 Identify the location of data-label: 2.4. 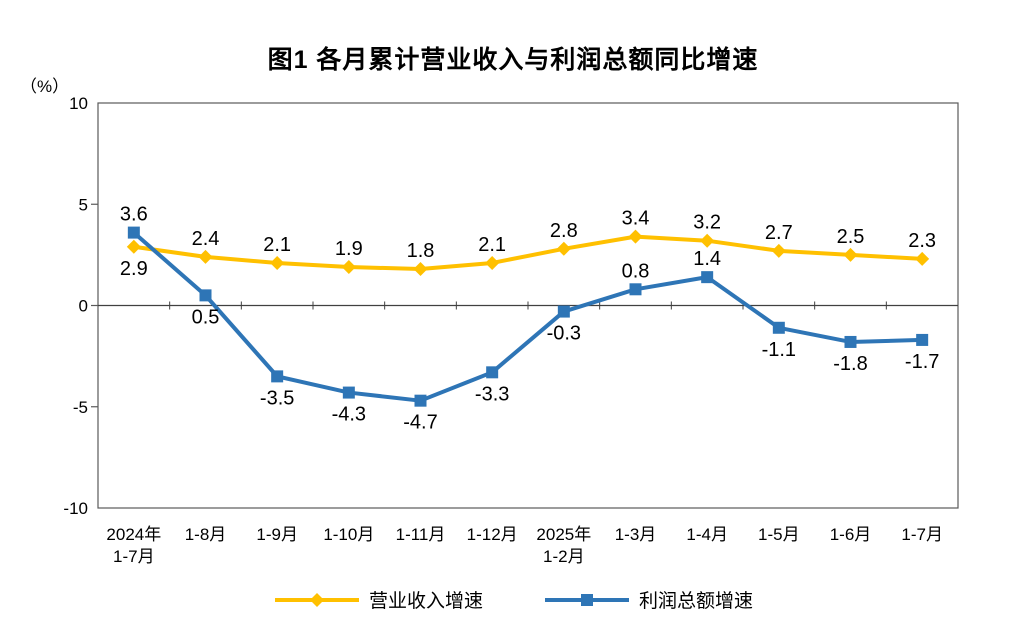
(206, 239).